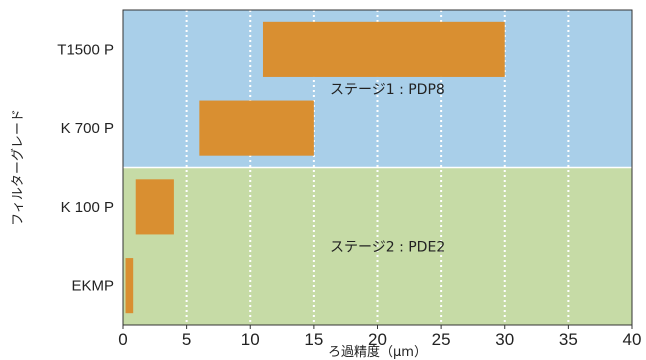  I want to click on x-axis-label: ろ過精度（μm）, so click(377, 352).